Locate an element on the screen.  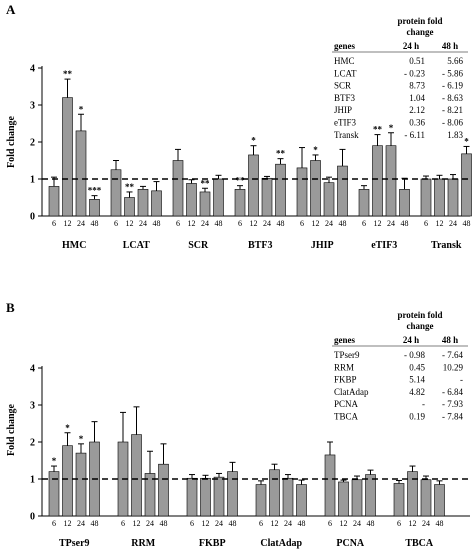
group-label: SCR is located at coordinates (198, 245).